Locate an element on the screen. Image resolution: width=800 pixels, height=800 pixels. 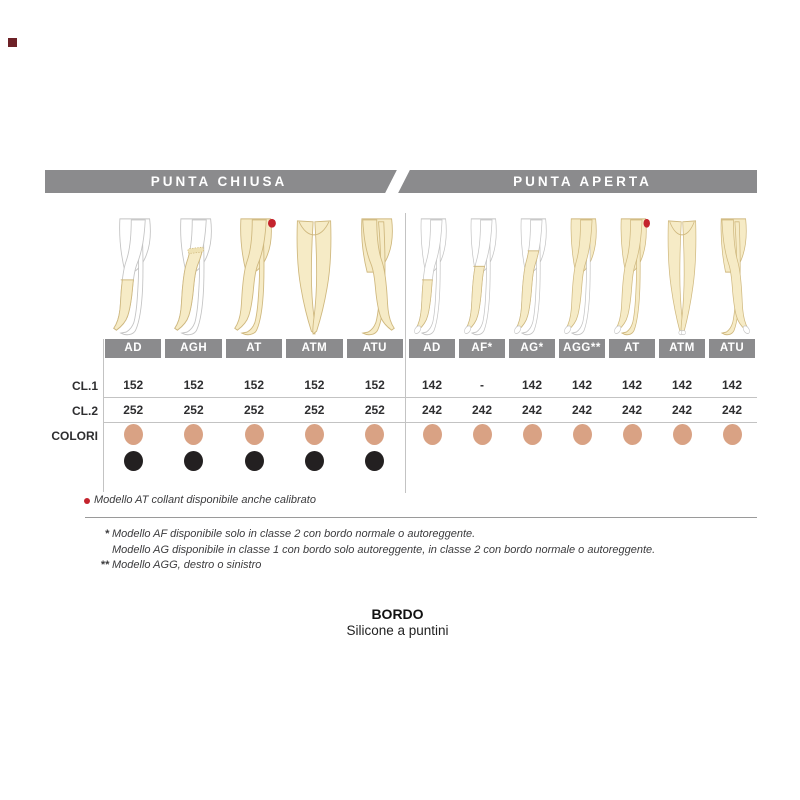
leg-figure-AD is located at coordinates (432, 276).